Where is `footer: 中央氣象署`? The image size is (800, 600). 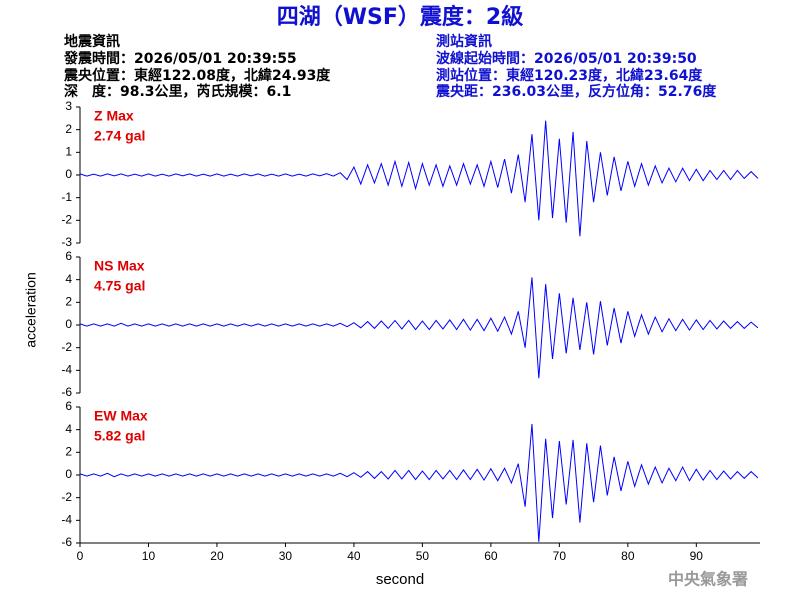 footer: 中央氣象署 is located at coordinates (708, 579).